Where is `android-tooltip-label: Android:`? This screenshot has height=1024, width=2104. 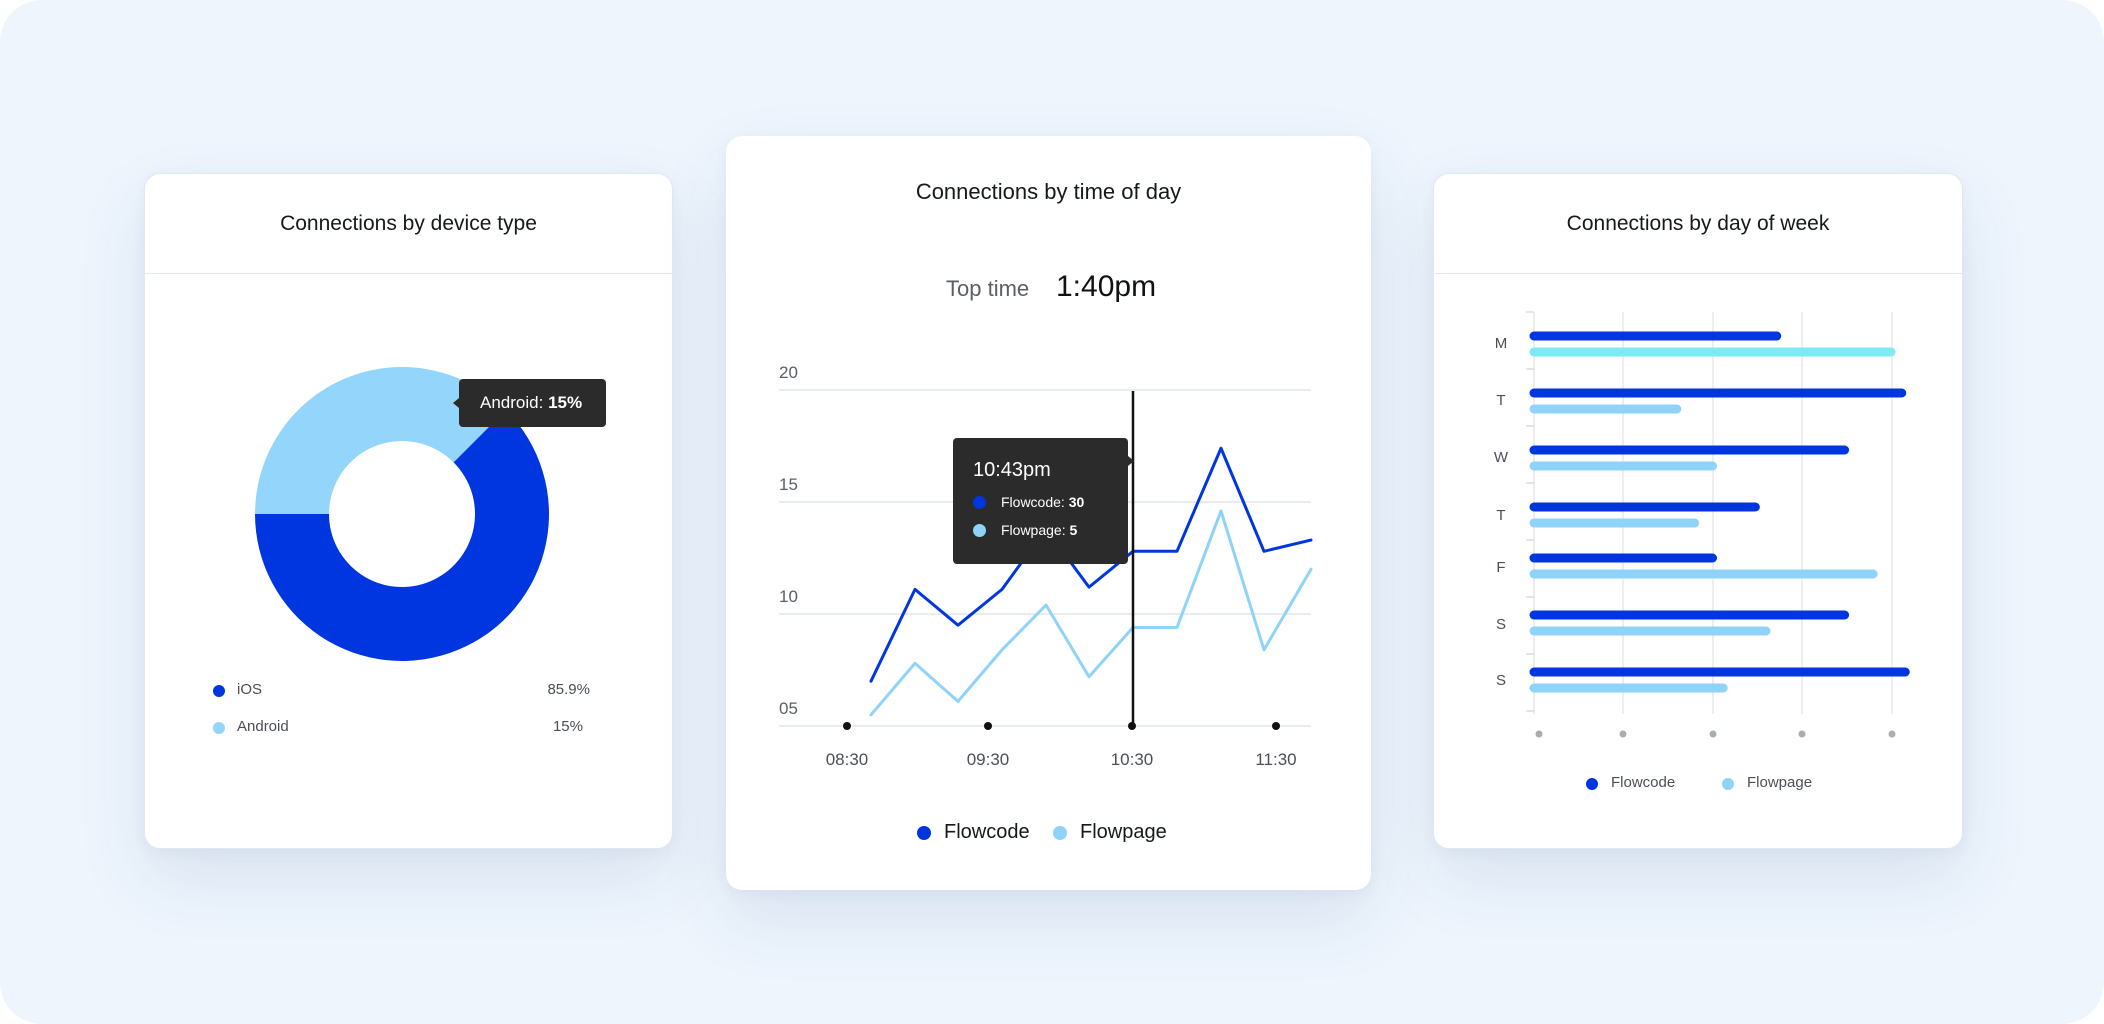
android-tooltip-label: Android: is located at coordinates (512, 402).